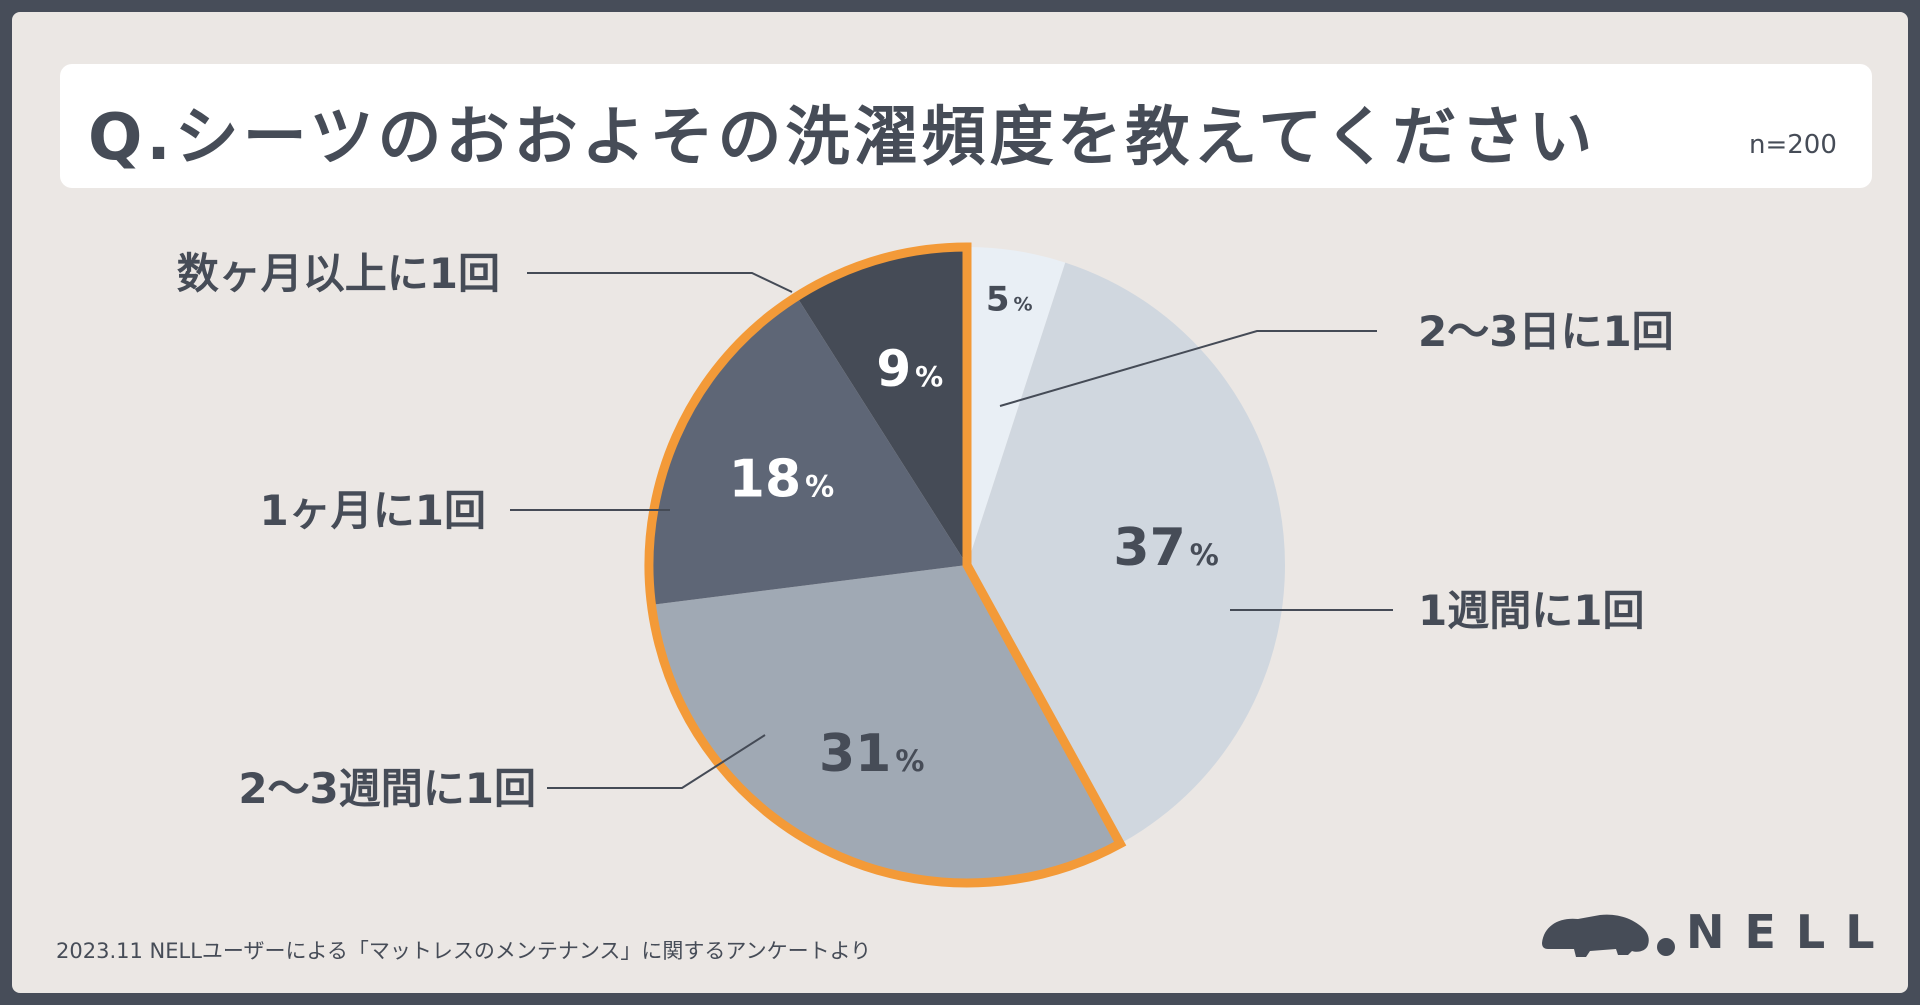 Image resolution: width=1920 pixels, height=1005 pixels. What do you see at coordinates (842, 138) in the screenshot?
I see `chart-title: Q.シーツのおおよその洗濯頻度を教えてください` at bounding box center [842, 138].